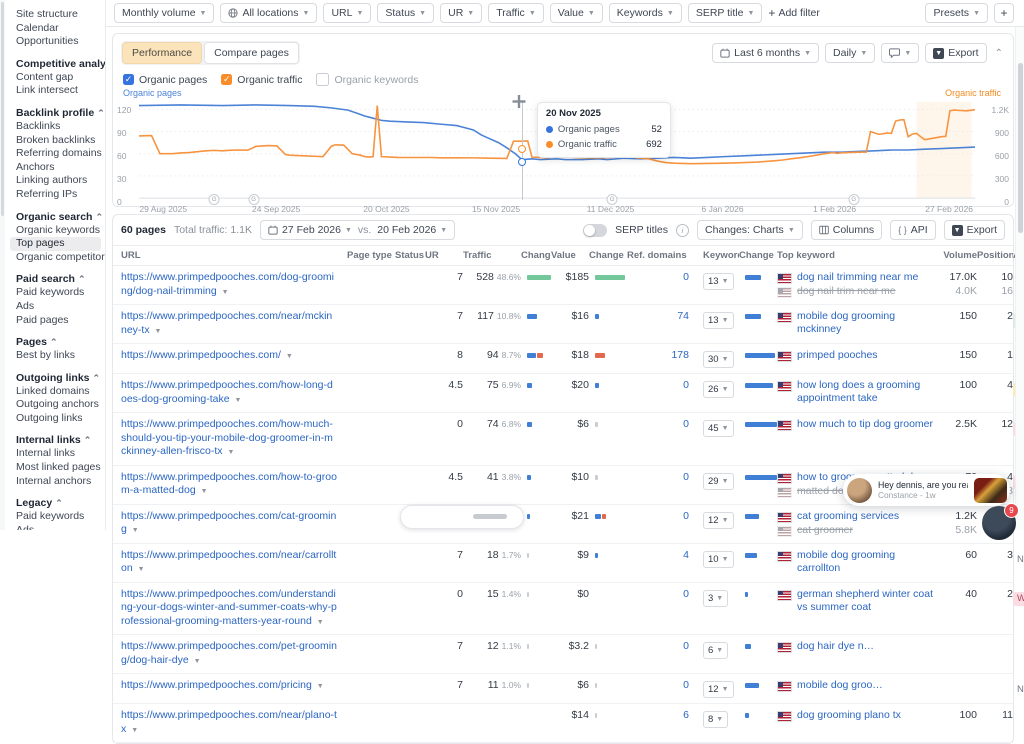 The image size is (1024, 744). What do you see at coordinates (956, 13) in the screenshot?
I see `presets-dropdown: Presets ▼` at bounding box center [956, 13].